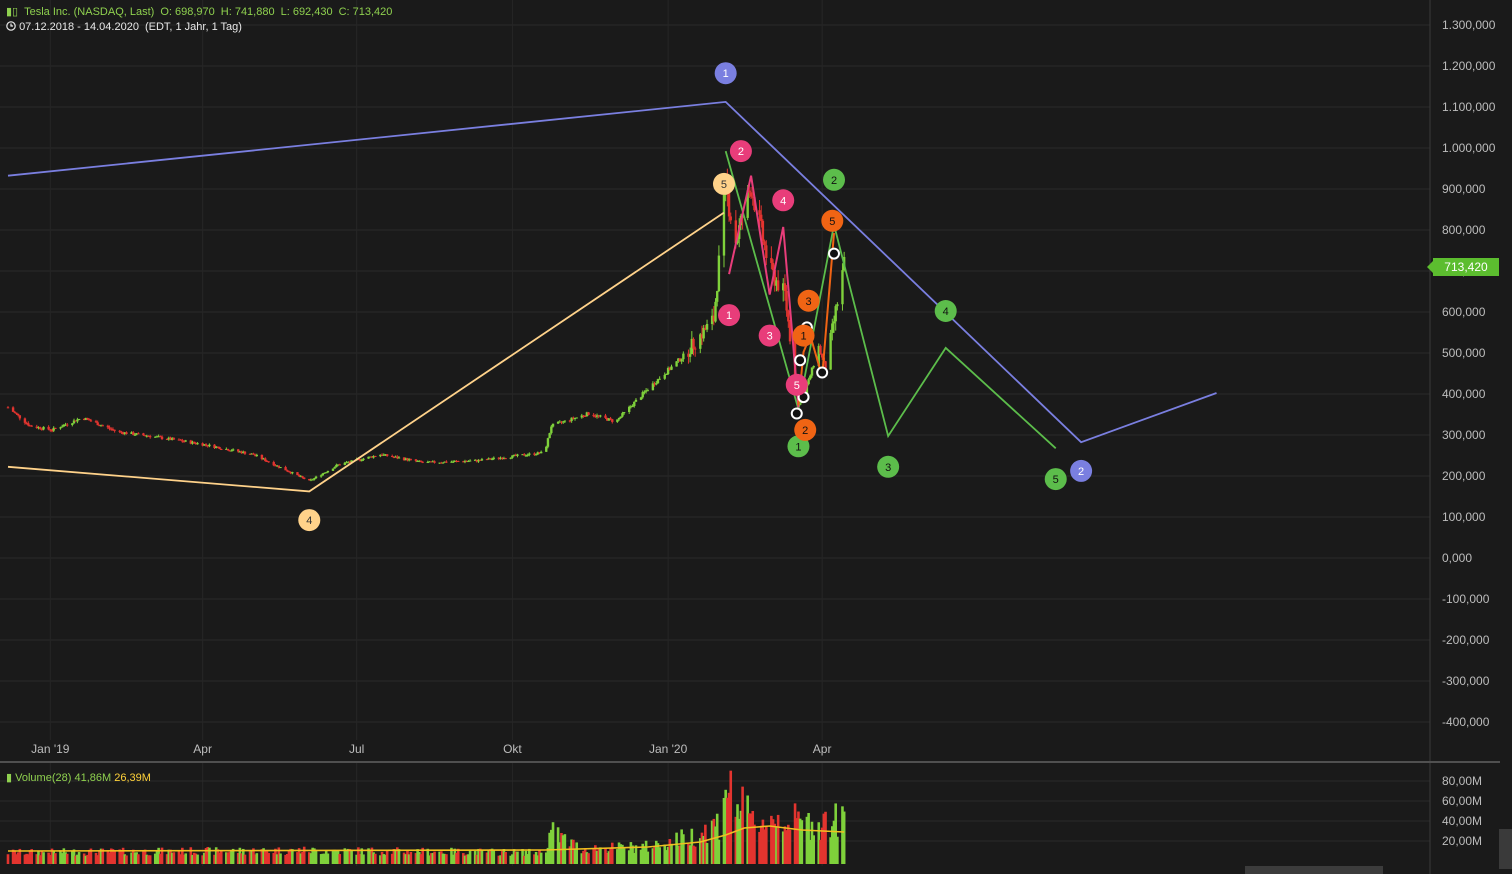 This screenshot has height=874, width=1512. I want to click on price-tick-label: 1.100,000, so click(1469, 107).